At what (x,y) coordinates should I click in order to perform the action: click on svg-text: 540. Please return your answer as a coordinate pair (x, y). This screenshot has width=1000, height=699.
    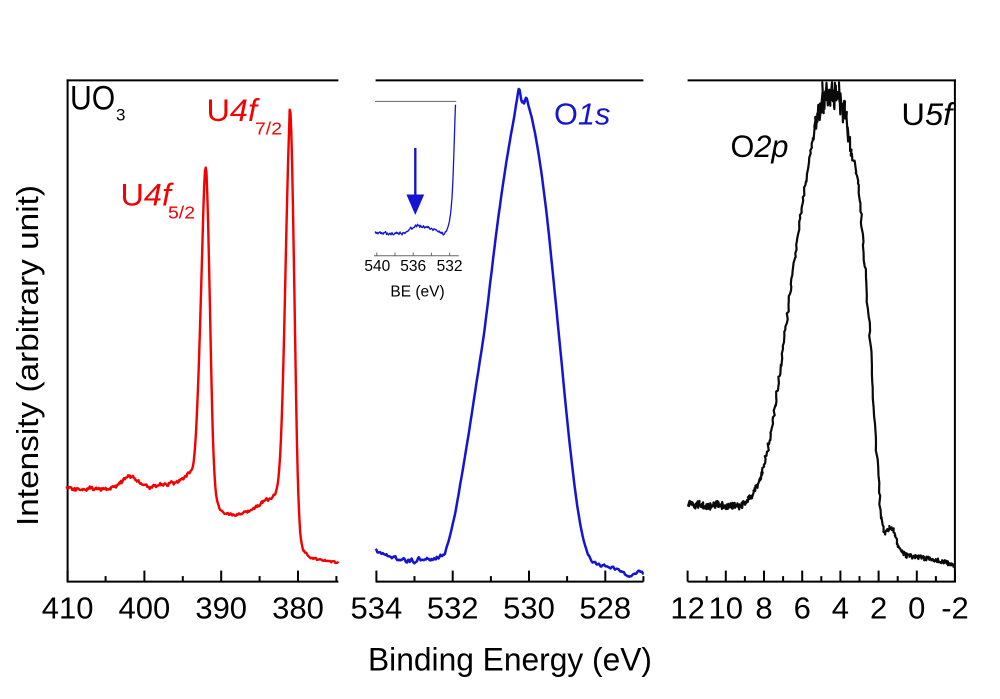
    Looking at the image, I should click on (377, 266).